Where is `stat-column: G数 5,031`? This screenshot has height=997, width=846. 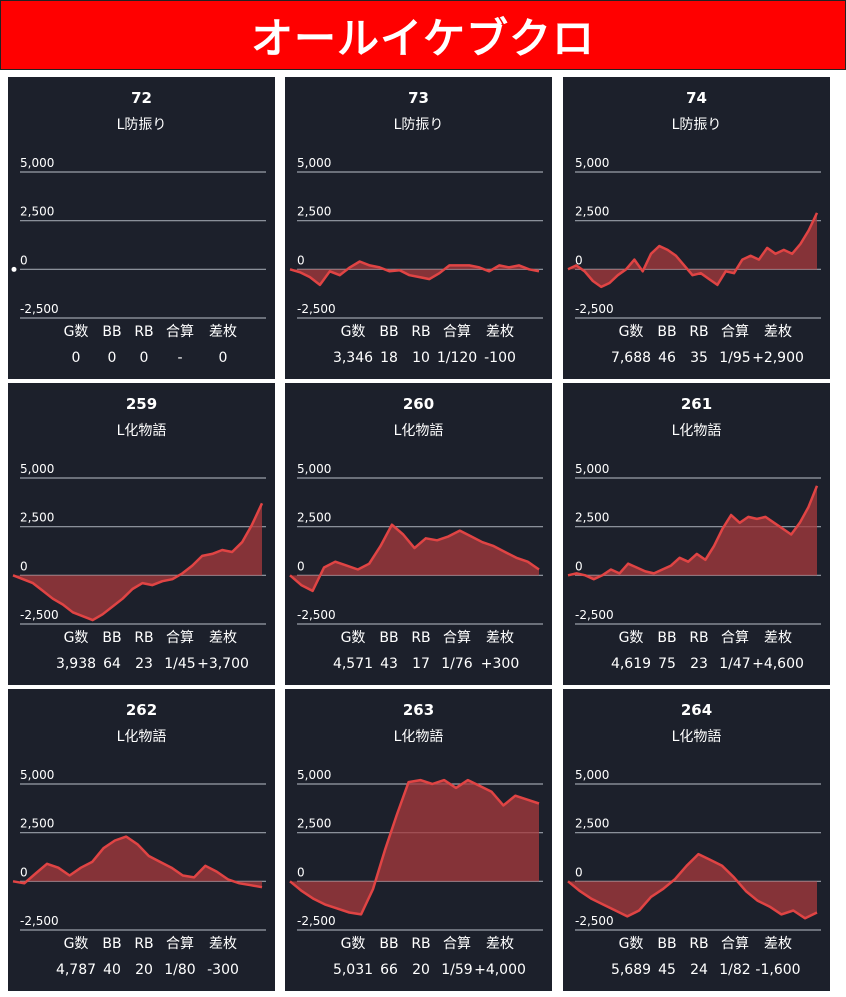
stat-column: G数 5,031 is located at coordinates (353, 957).